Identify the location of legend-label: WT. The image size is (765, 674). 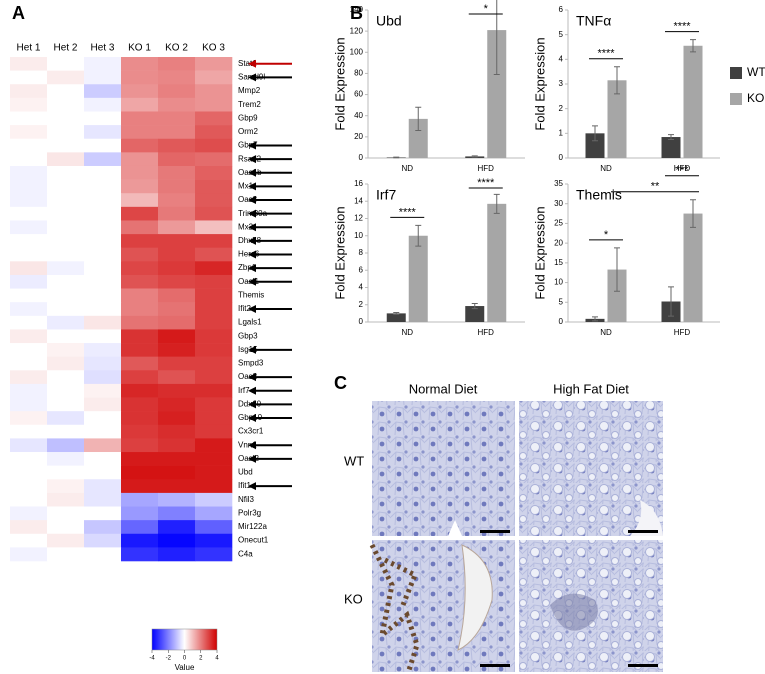
(756, 72).